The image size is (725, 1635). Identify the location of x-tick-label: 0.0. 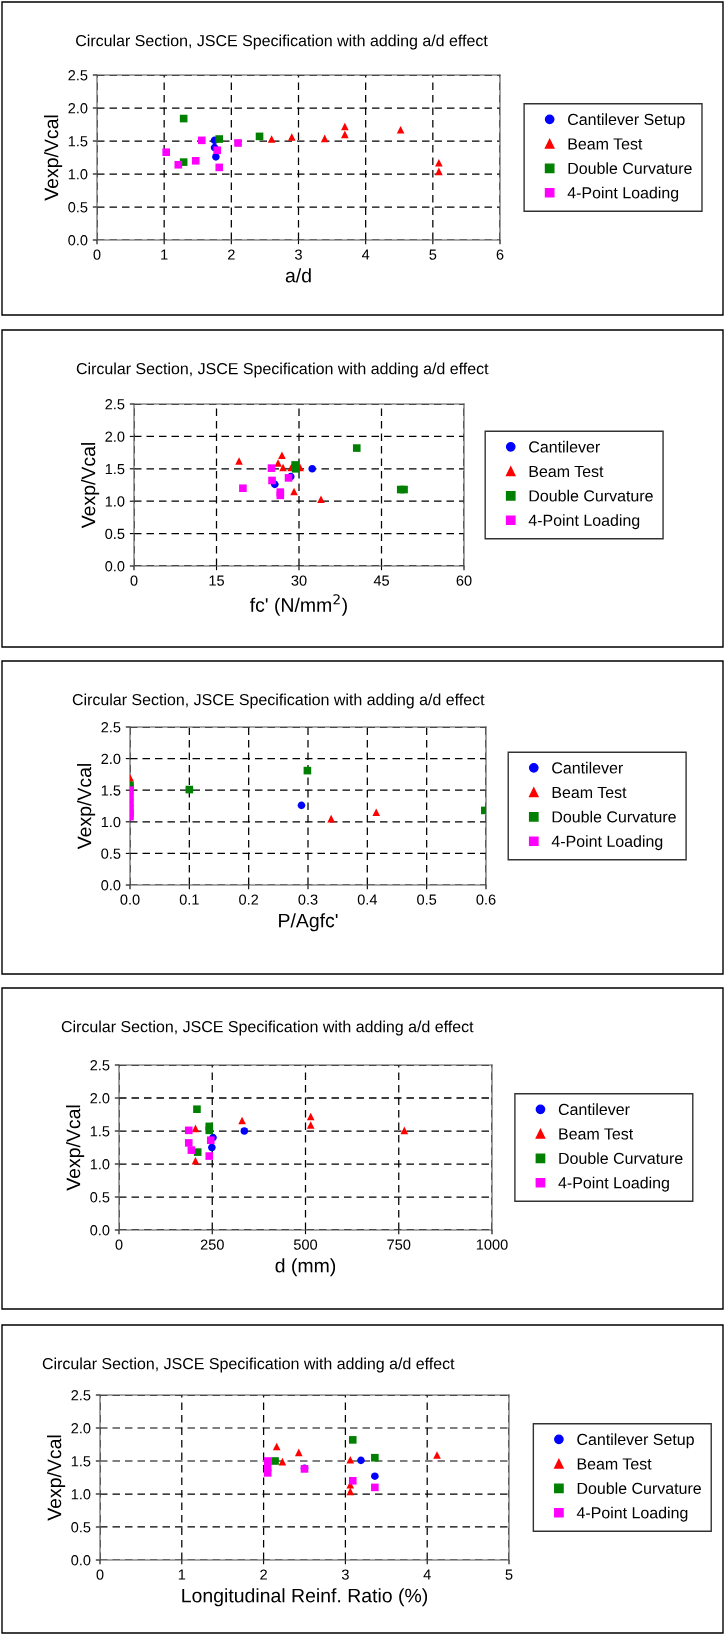
(130, 899).